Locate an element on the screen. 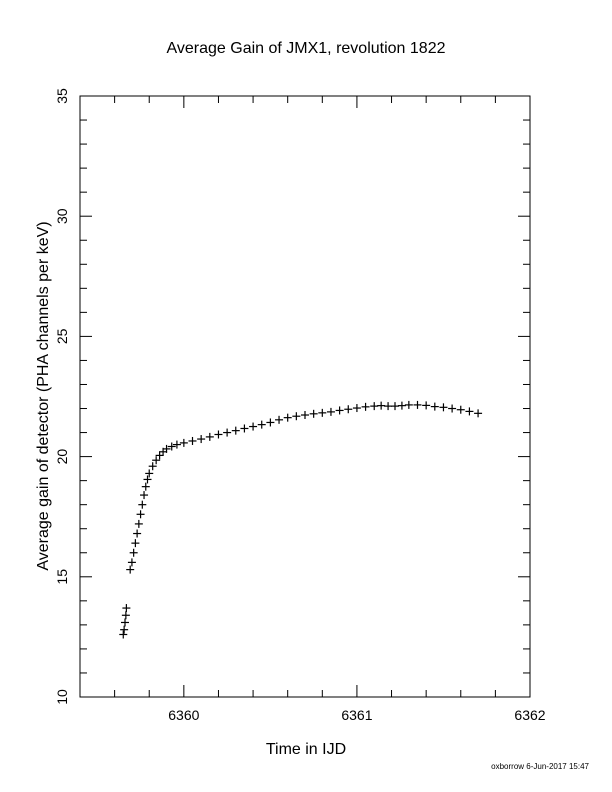 The height and width of the screenshot is (792, 612). y-tick-label: 25 is located at coordinates (62, 336).